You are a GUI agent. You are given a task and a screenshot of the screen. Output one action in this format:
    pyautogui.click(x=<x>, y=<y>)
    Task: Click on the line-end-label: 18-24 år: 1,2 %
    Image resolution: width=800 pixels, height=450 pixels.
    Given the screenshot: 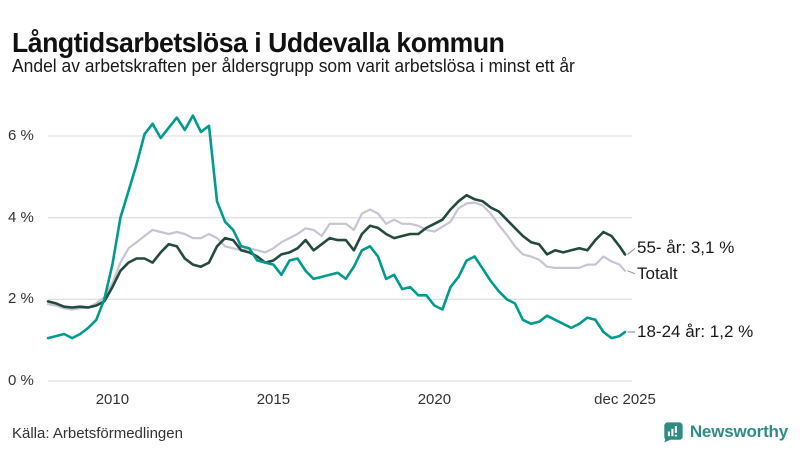 What is the action you would take?
    pyautogui.click(x=695, y=331)
    